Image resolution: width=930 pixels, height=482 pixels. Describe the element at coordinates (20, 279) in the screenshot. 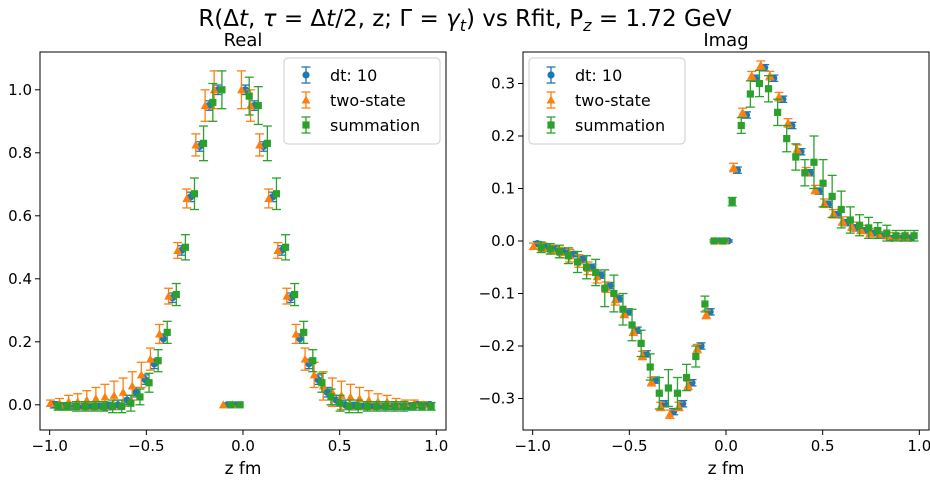

I see `y-tick-label: 0.4` at that location.